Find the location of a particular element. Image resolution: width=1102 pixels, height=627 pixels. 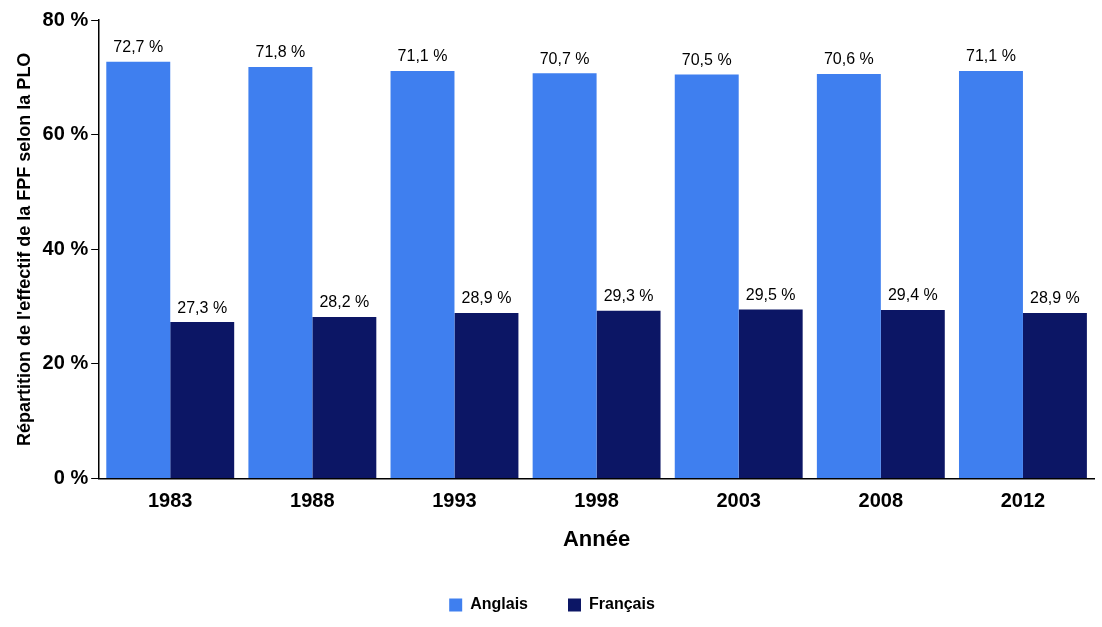

x-tick-label: 1998 is located at coordinates (596, 500).